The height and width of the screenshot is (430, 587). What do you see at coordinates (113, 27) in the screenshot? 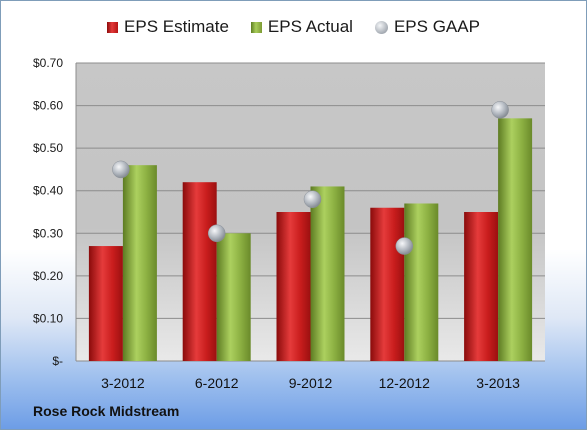
I see `legend-swatch-eps-estimate` at bounding box center [113, 27].